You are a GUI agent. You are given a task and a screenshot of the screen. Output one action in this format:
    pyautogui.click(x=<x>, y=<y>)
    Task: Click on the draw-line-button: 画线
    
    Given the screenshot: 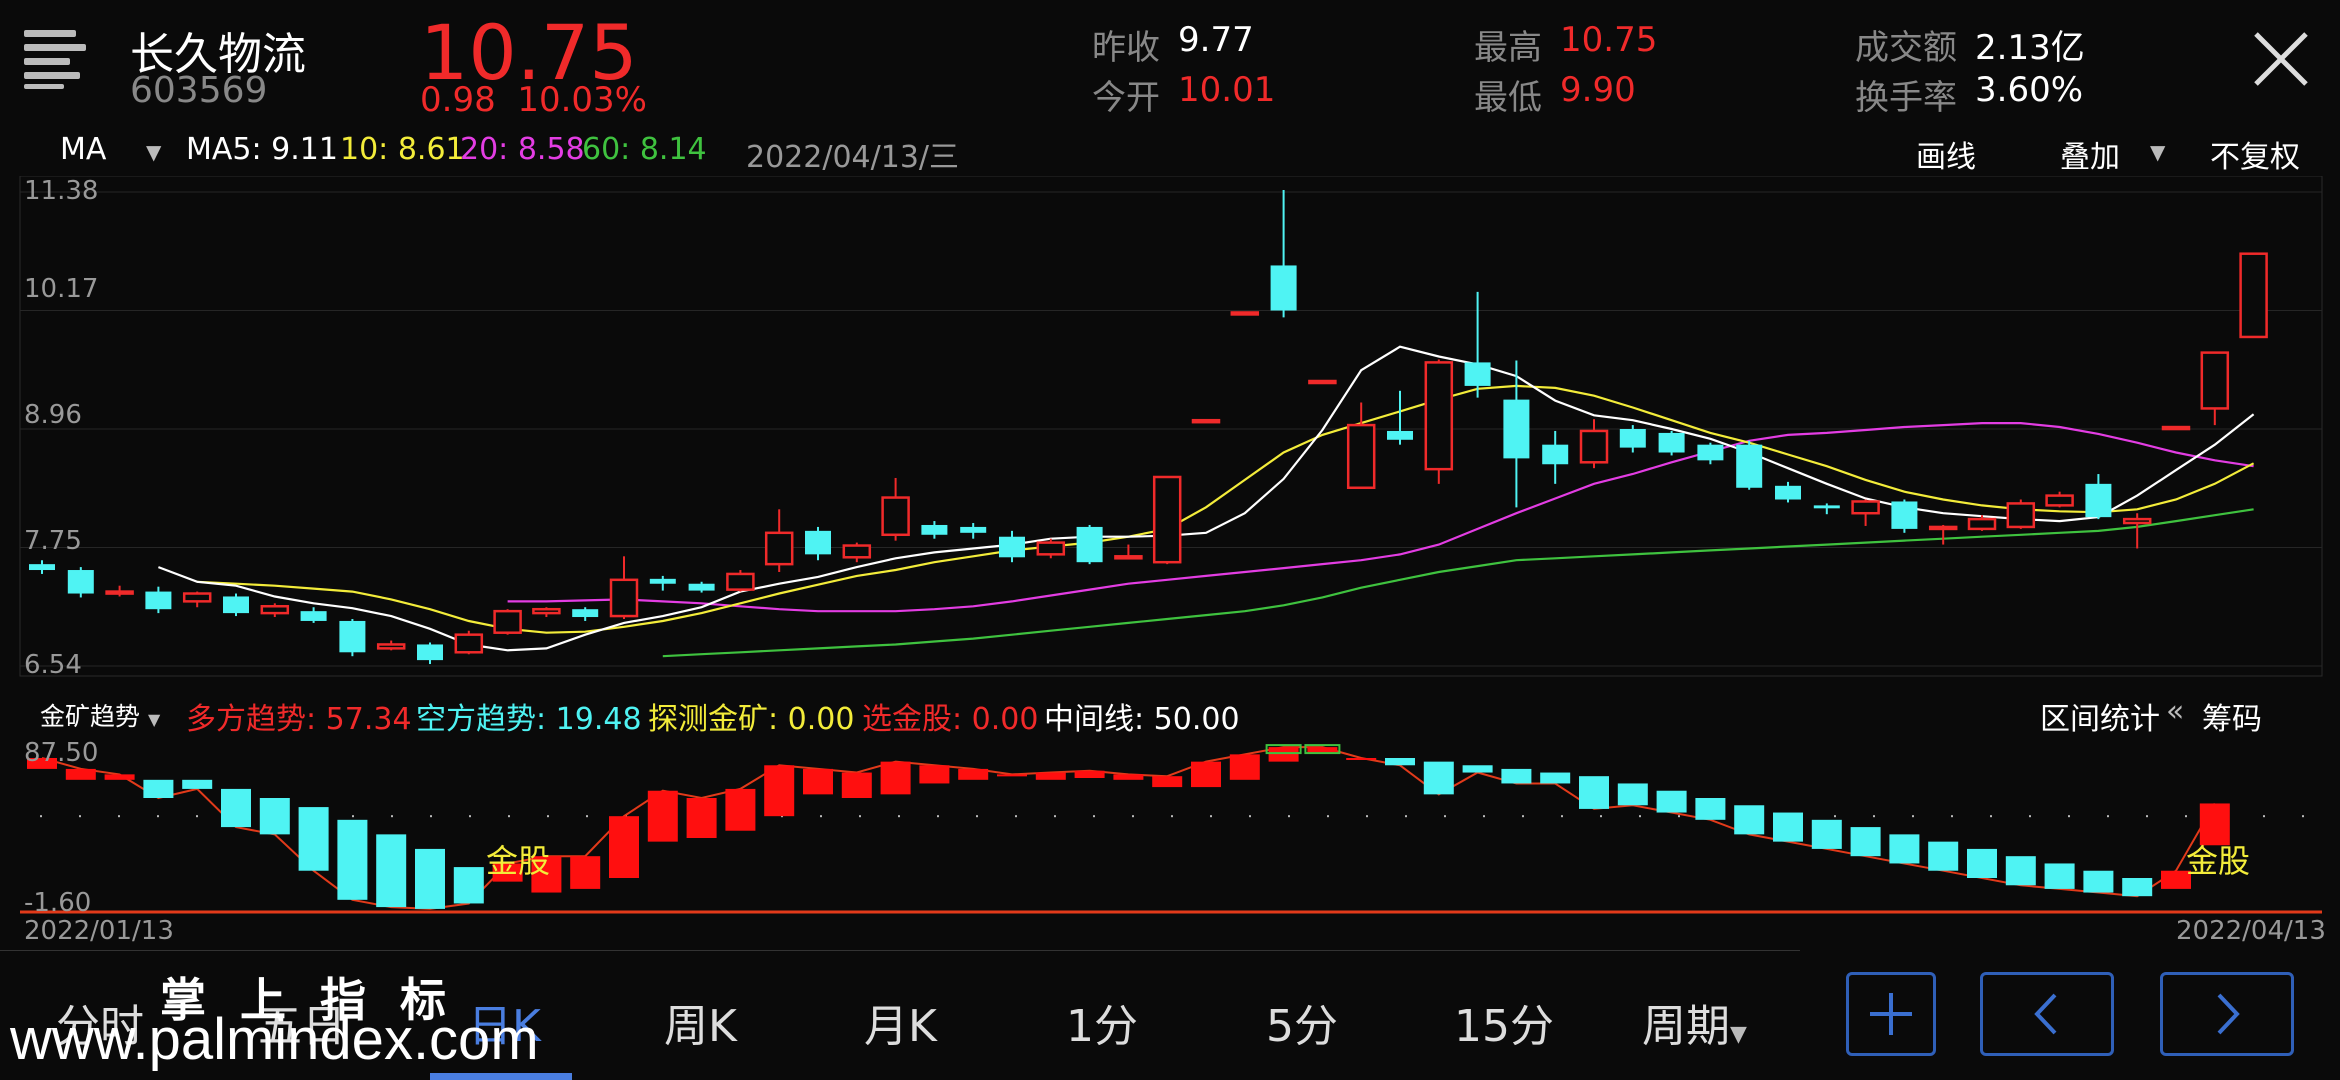 What is the action you would take?
    pyautogui.click(x=1946, y=157)
    